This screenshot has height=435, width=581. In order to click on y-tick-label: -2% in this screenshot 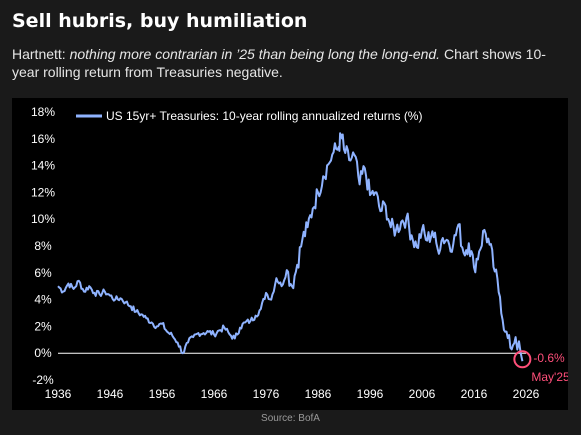, I will do `click(43, 380)`.